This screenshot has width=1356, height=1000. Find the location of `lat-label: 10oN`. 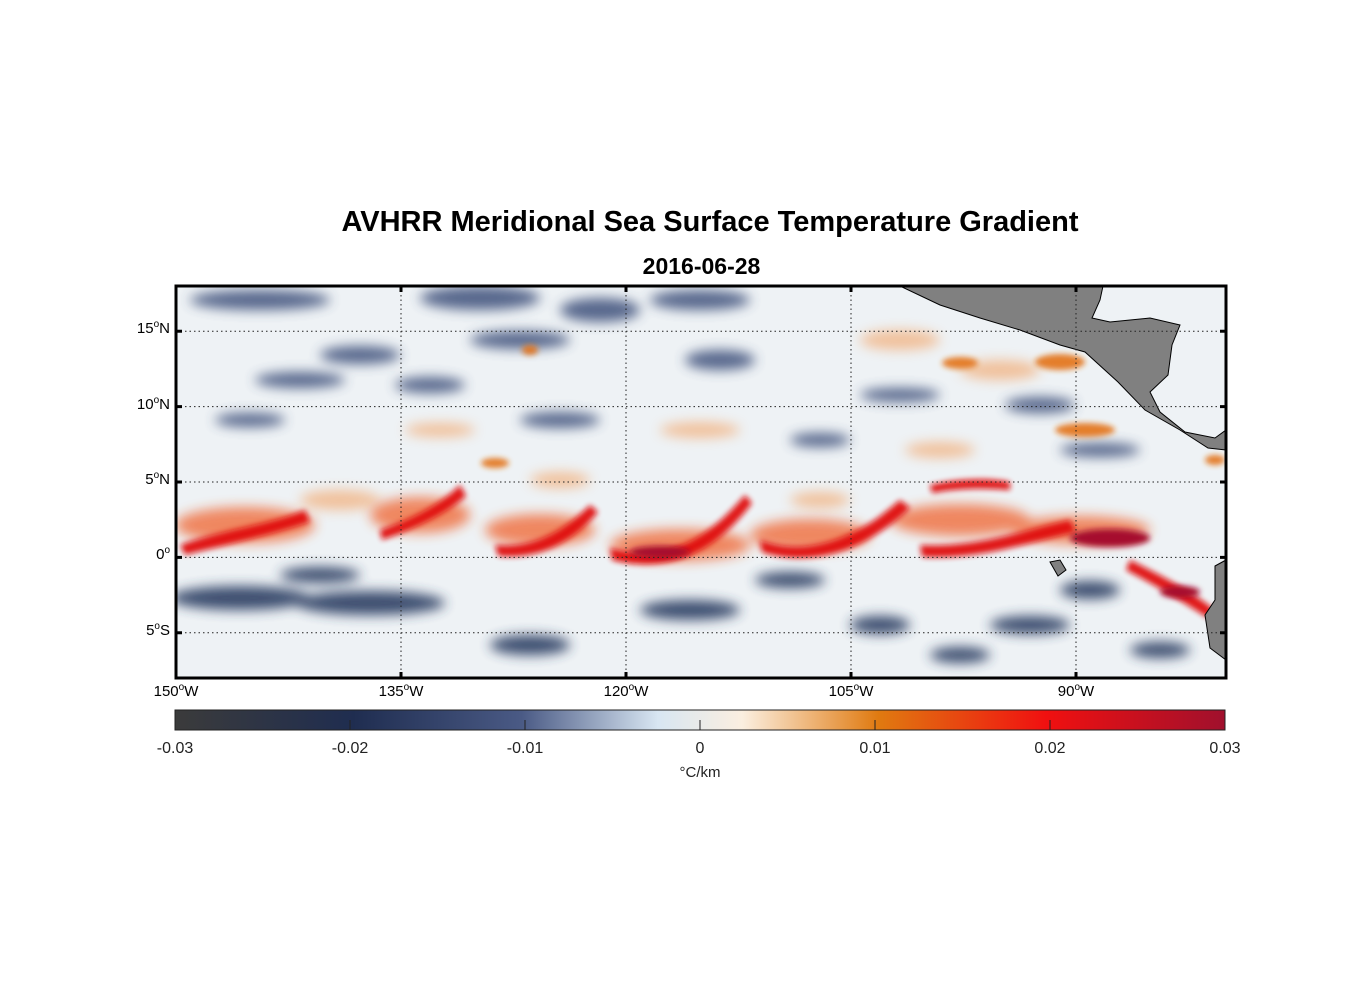

lat-label: 10oN is located at coordinates (140, 404).